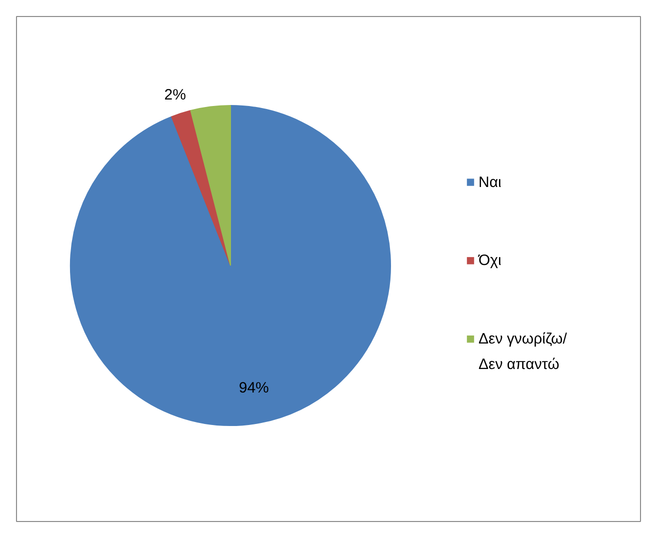 This screenshot has height=537, width=656. What do you see at coordinates (523, 352) in the screenshot?
I see `legend-label: Δεν γνωρίζω/ Δεν απαντώ` at bounding box center [523, 352].